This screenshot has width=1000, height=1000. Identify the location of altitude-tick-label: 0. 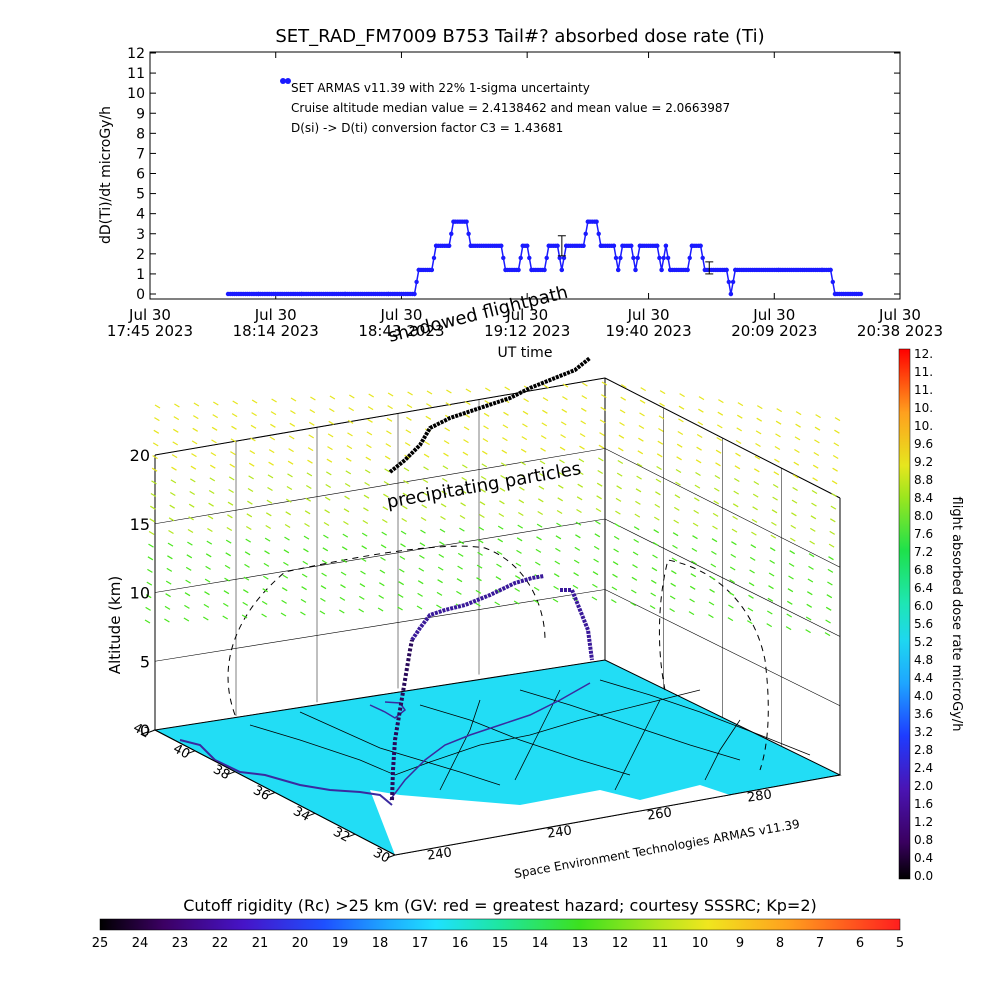
(145, 730).